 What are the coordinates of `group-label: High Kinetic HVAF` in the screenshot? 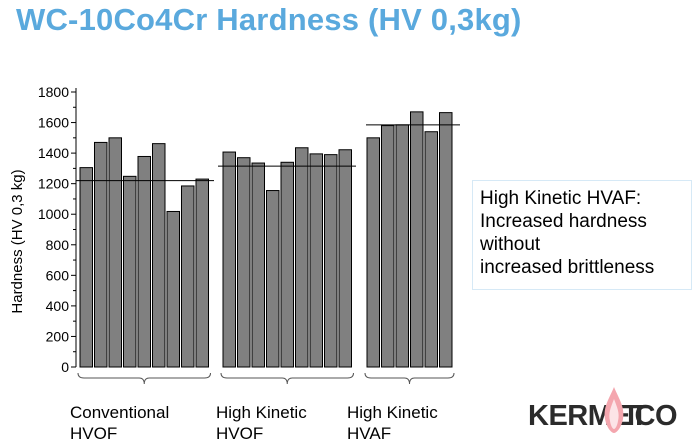 It's located at (392, 423).